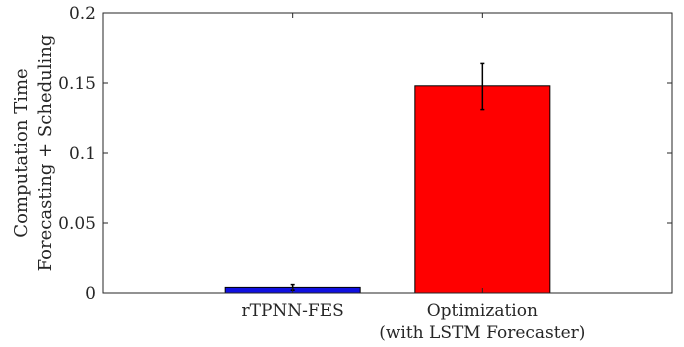  Describe the element at coordinates (82, 14) in the screenshot. I see `y-tick-label: 0.2` at that location.